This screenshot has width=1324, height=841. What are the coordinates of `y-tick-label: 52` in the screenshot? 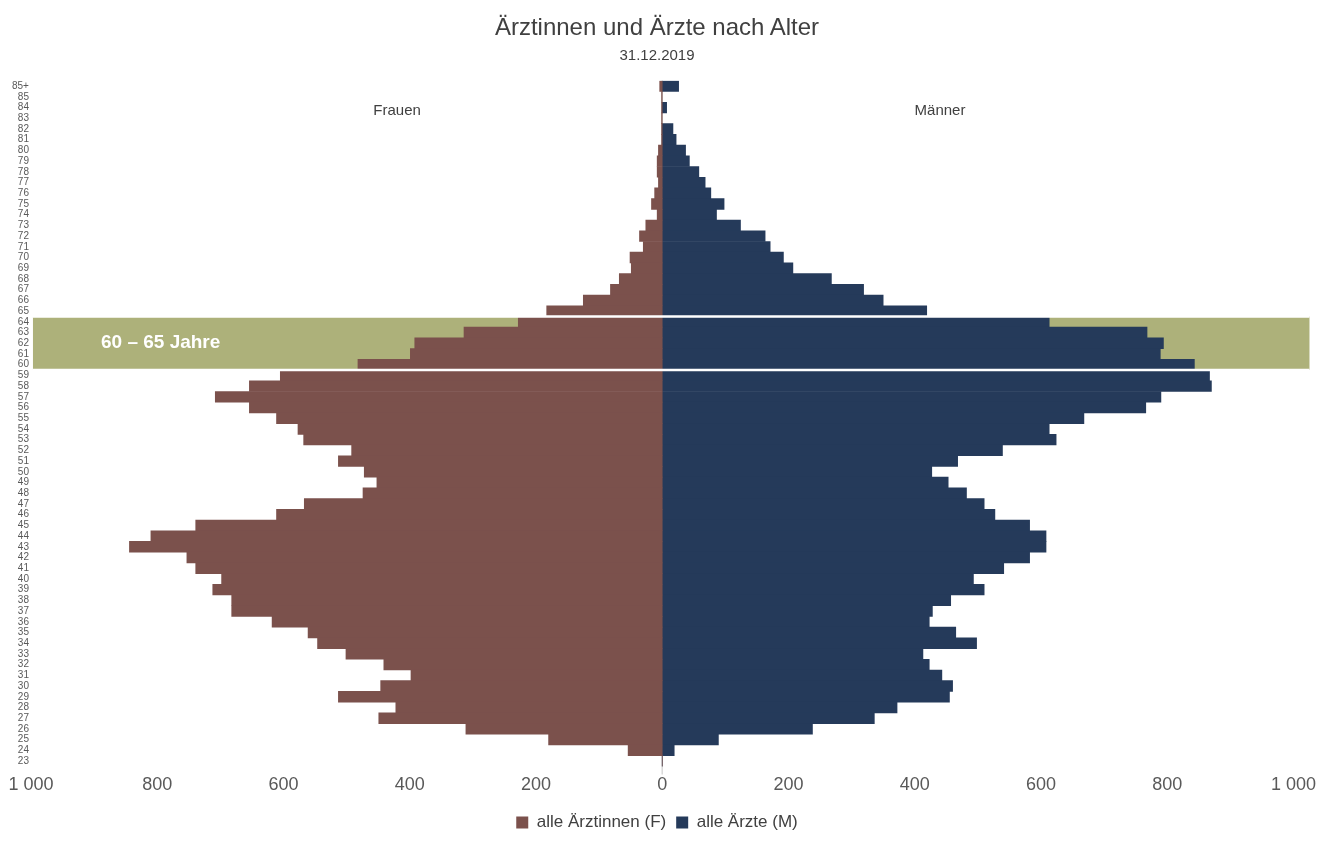 It's located at (23, 450).